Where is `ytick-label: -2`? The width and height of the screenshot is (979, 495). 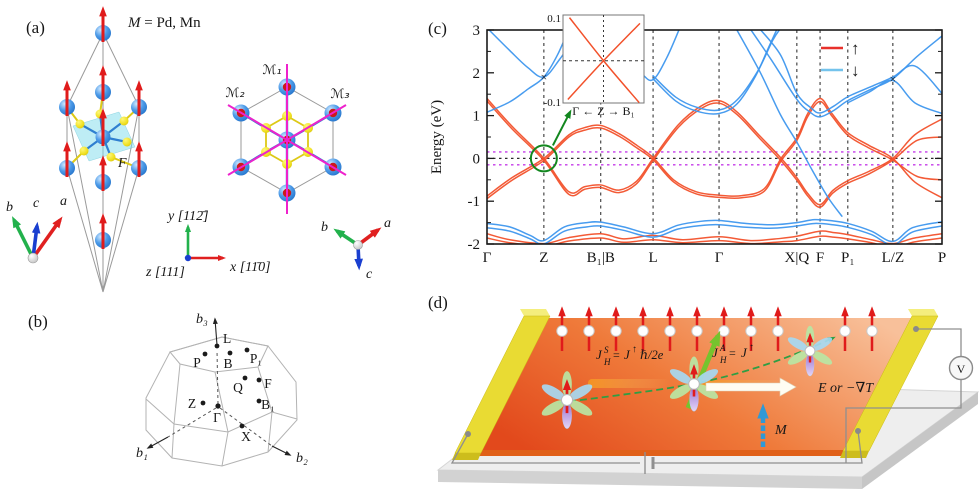
ytick-label: -2 is located at coordinates (474, 245).